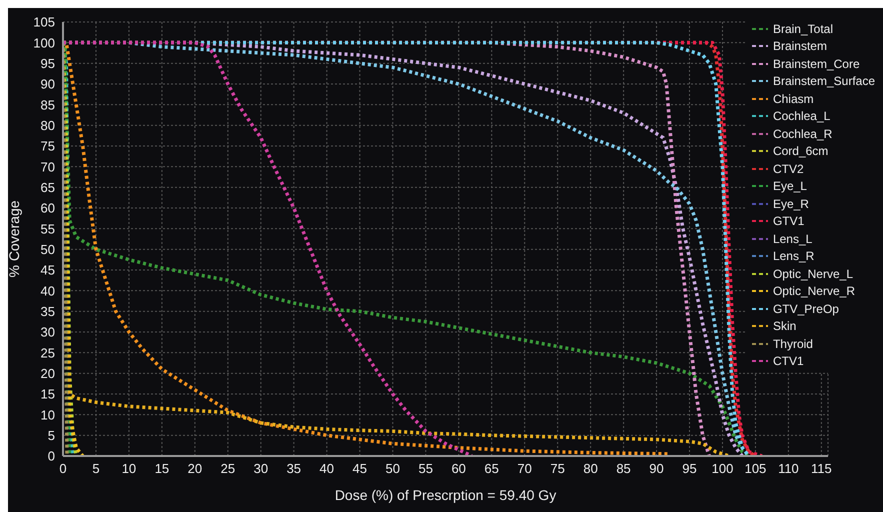  I want to click on x-tick-label: 70, so click(524, 468).